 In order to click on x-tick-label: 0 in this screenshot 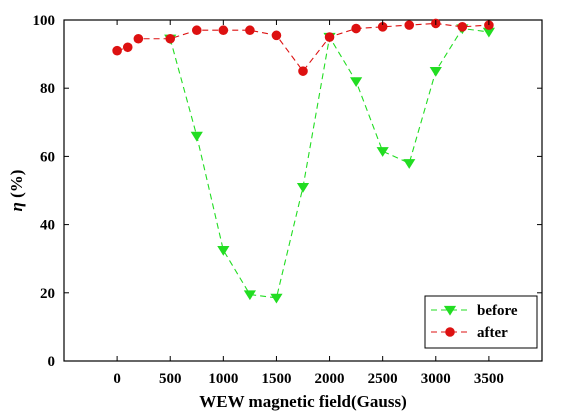, I will do `click(117, 379)`.